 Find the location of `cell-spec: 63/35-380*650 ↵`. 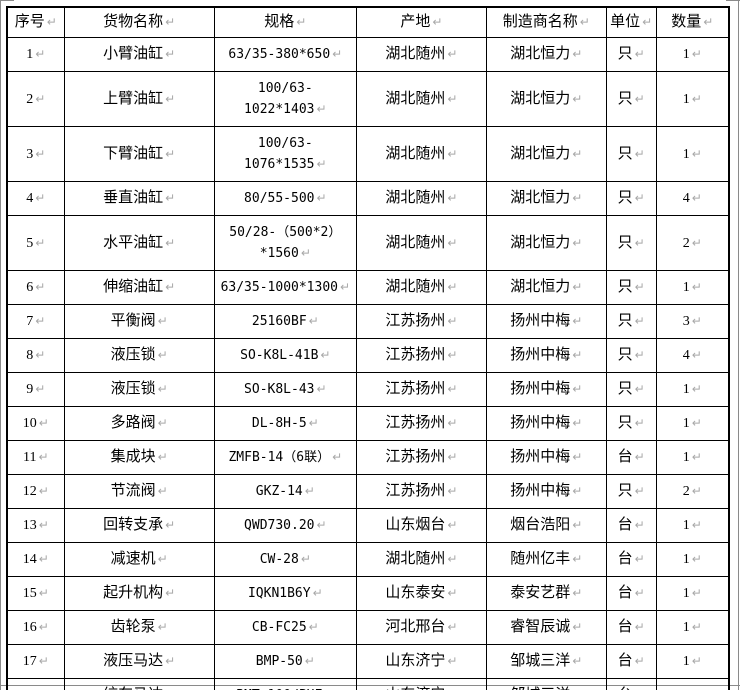

cell-spec: 63/35-380*650 ↵ is located at coordinates (285, 54).